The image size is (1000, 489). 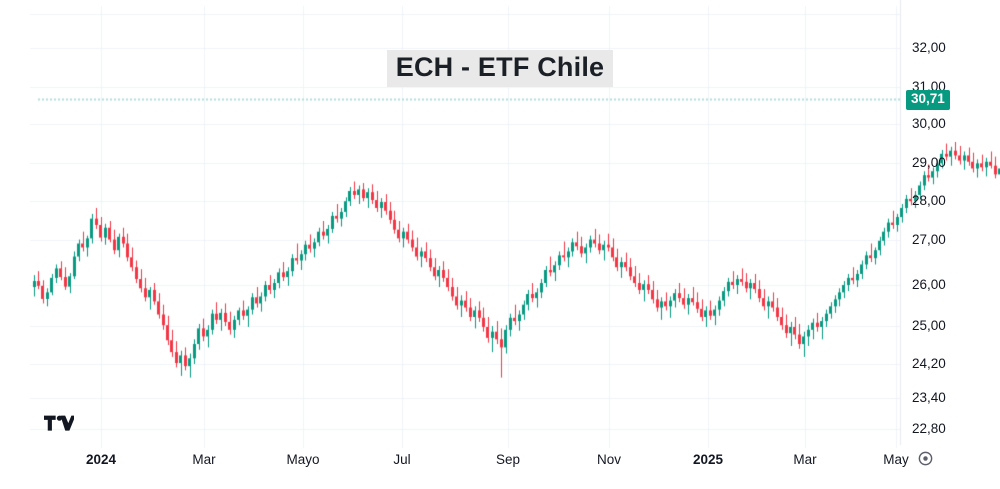 I want to click on price-axis-label: 32,00, so click(x=929, y=47).